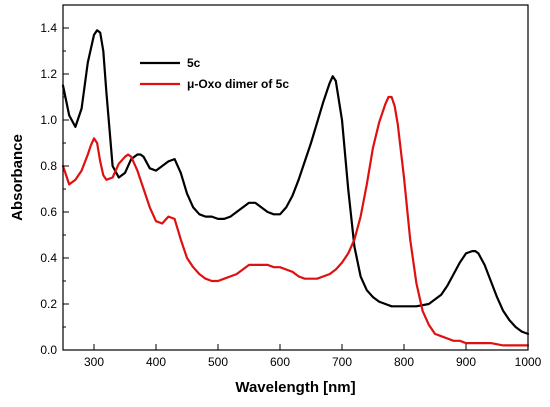 Image resolution: width=550 pixels, height=407 pixels. Describe the element at coordinates (48, 258) in the screenshot. I see `y-tick-label: 0.4` at that location.